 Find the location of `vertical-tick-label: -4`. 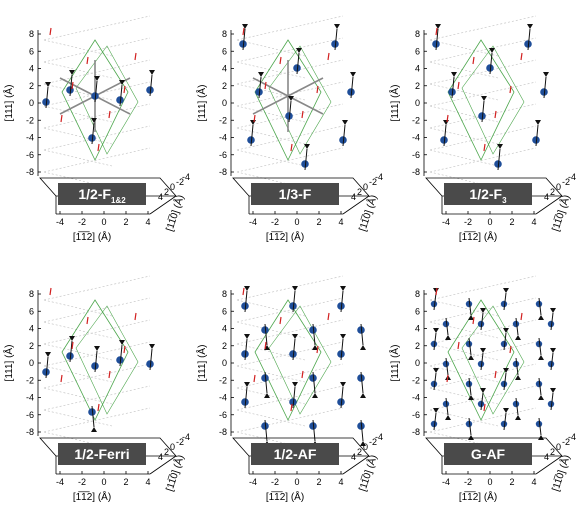

vertical-tick-label: -4 is located at coordinates (223, 398).